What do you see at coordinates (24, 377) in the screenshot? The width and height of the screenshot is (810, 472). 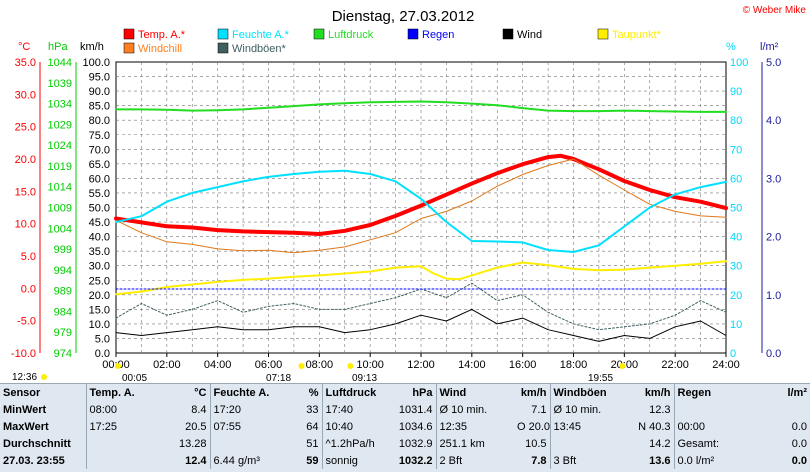 I see `sun-marker-time: 12:36` at bounding box center [24, 377].